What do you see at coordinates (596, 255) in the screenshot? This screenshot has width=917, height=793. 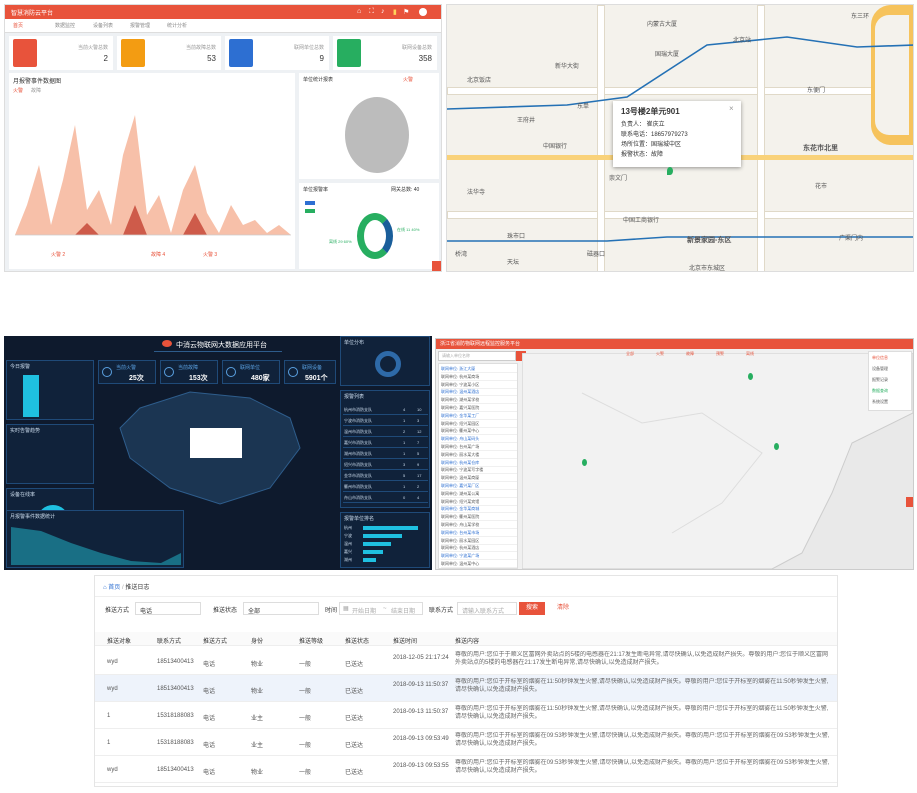 I see `map-poi: 磁器口` at bounding box center [596, 255].